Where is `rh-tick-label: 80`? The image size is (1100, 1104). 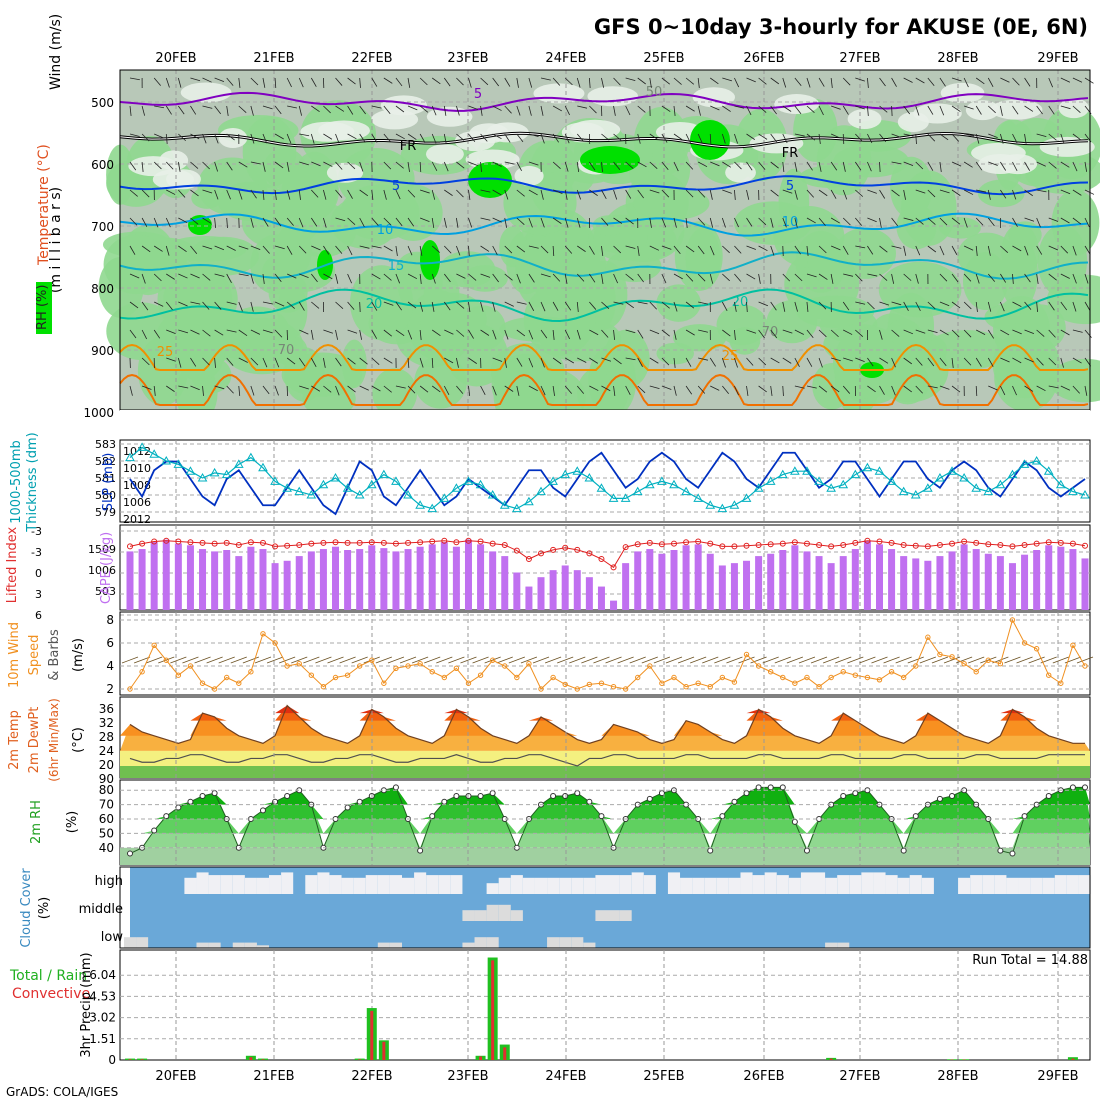
rh-tick-label: 80 is located at coordinates (106, 790).